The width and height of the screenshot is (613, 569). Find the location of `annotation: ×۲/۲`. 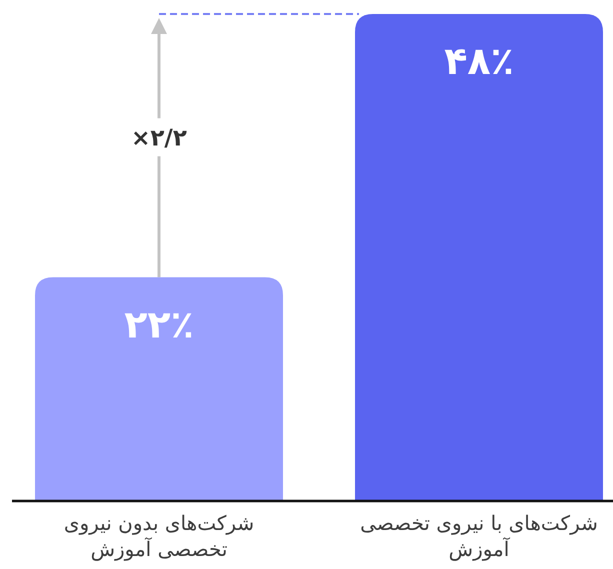

annotation: ×۲/۲ is located at coordinates (159, 138).